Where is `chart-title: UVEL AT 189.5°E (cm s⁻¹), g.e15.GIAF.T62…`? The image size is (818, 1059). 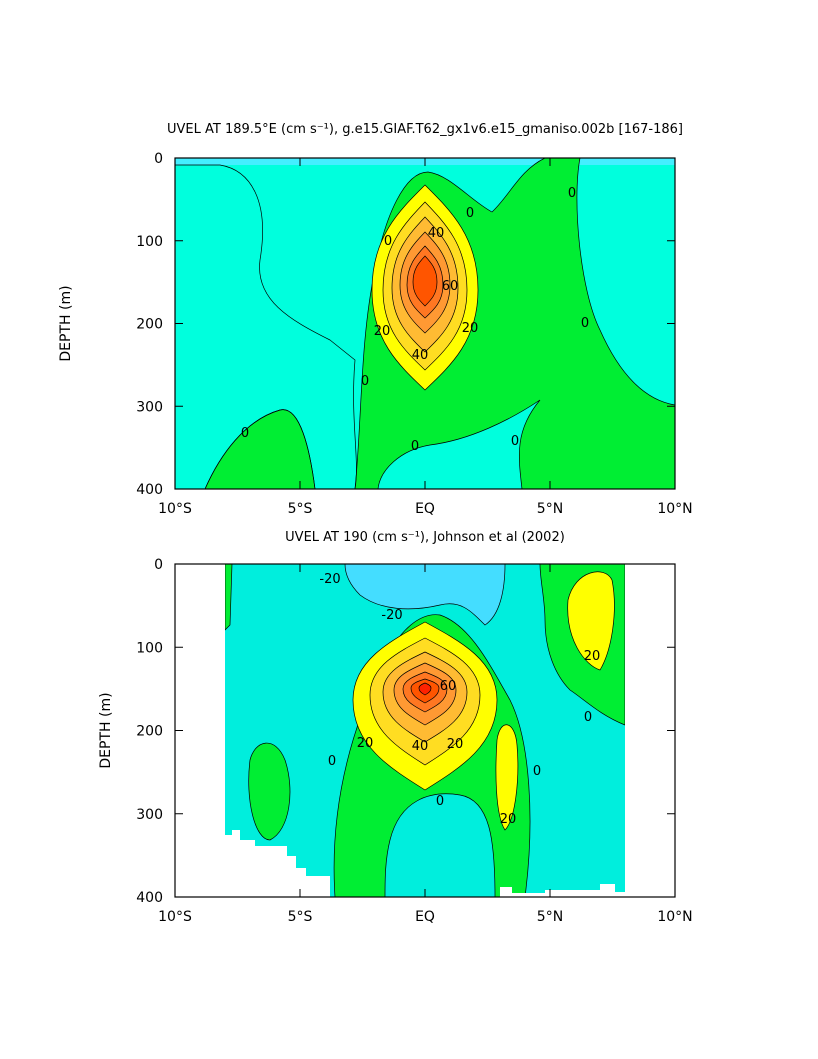 chart-title: UVEL AT 189.5°E (cm s⁻¹), g.e15.GIAF.T62… is located at coordinates (425, 129).